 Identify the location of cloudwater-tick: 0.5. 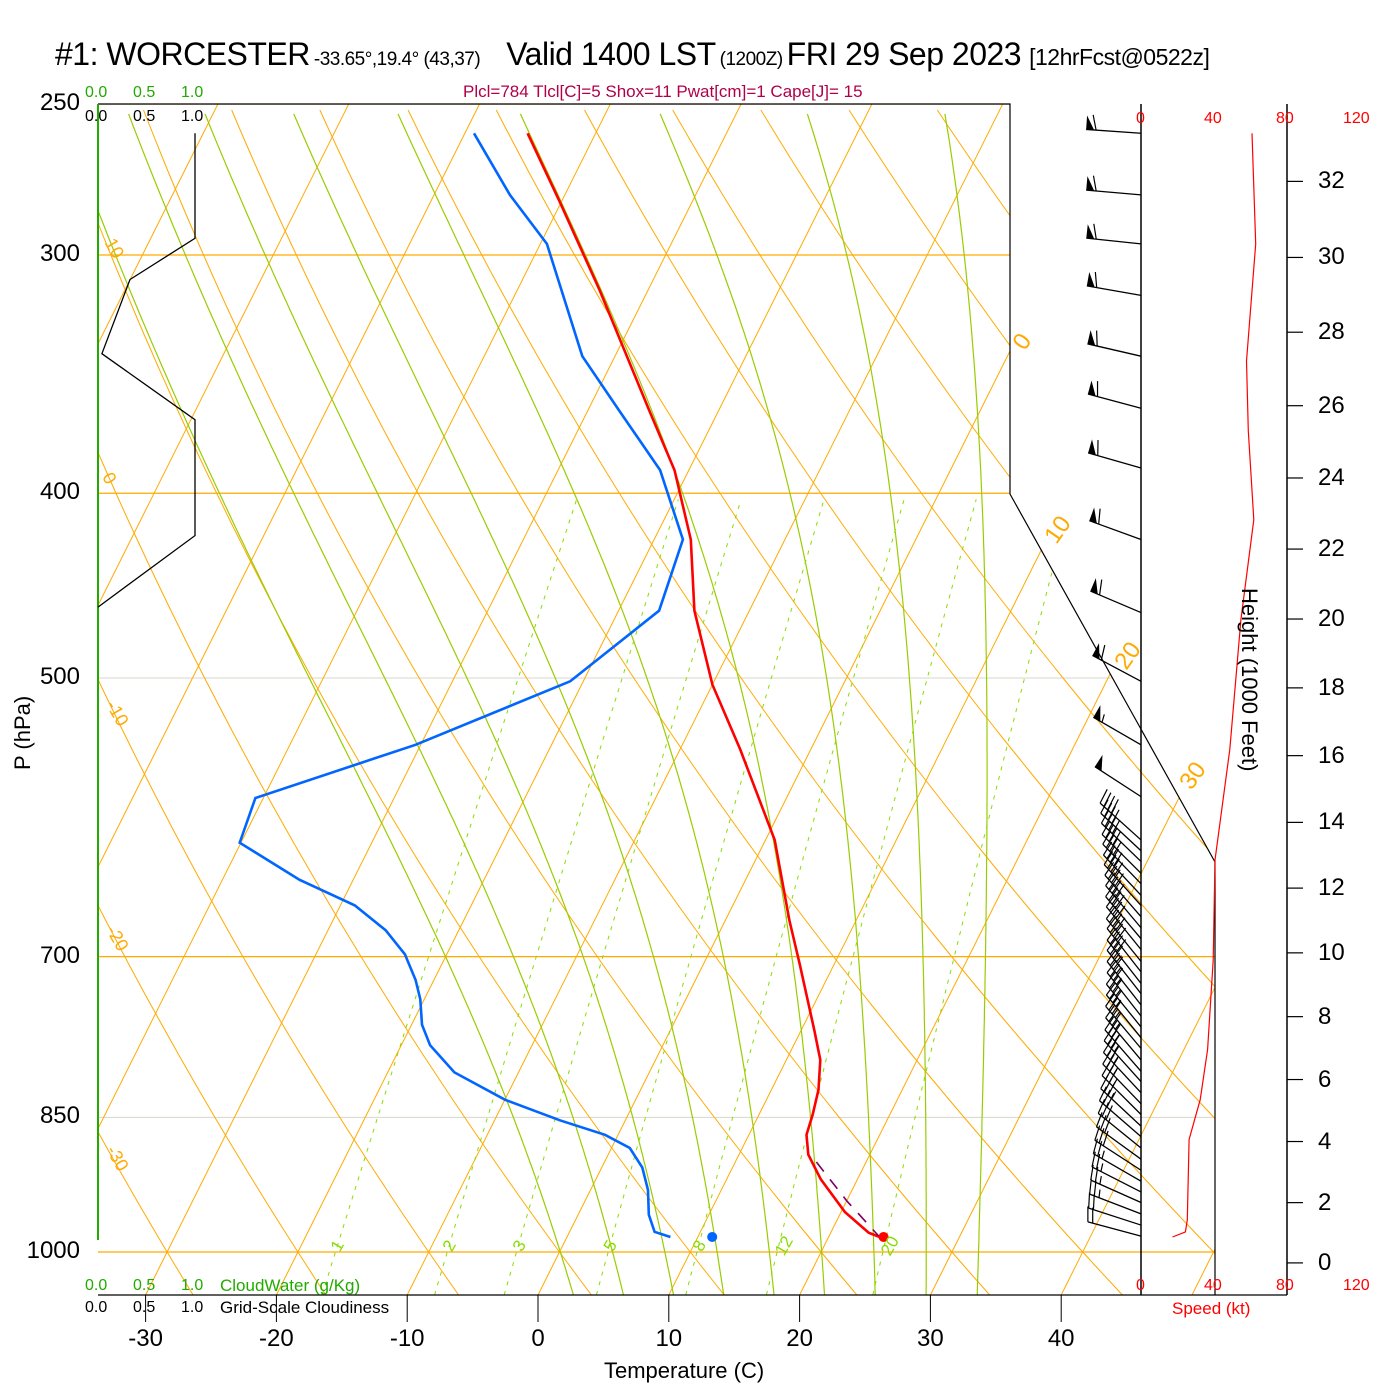
(144, 92).